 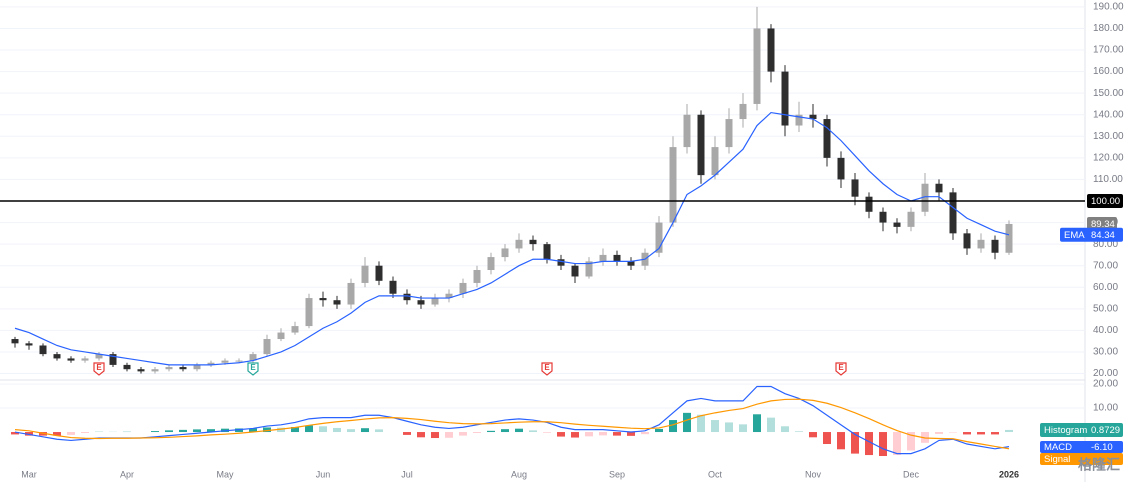 I want to click on y-tick-label: 80.00, so click(x=1105, y=244).